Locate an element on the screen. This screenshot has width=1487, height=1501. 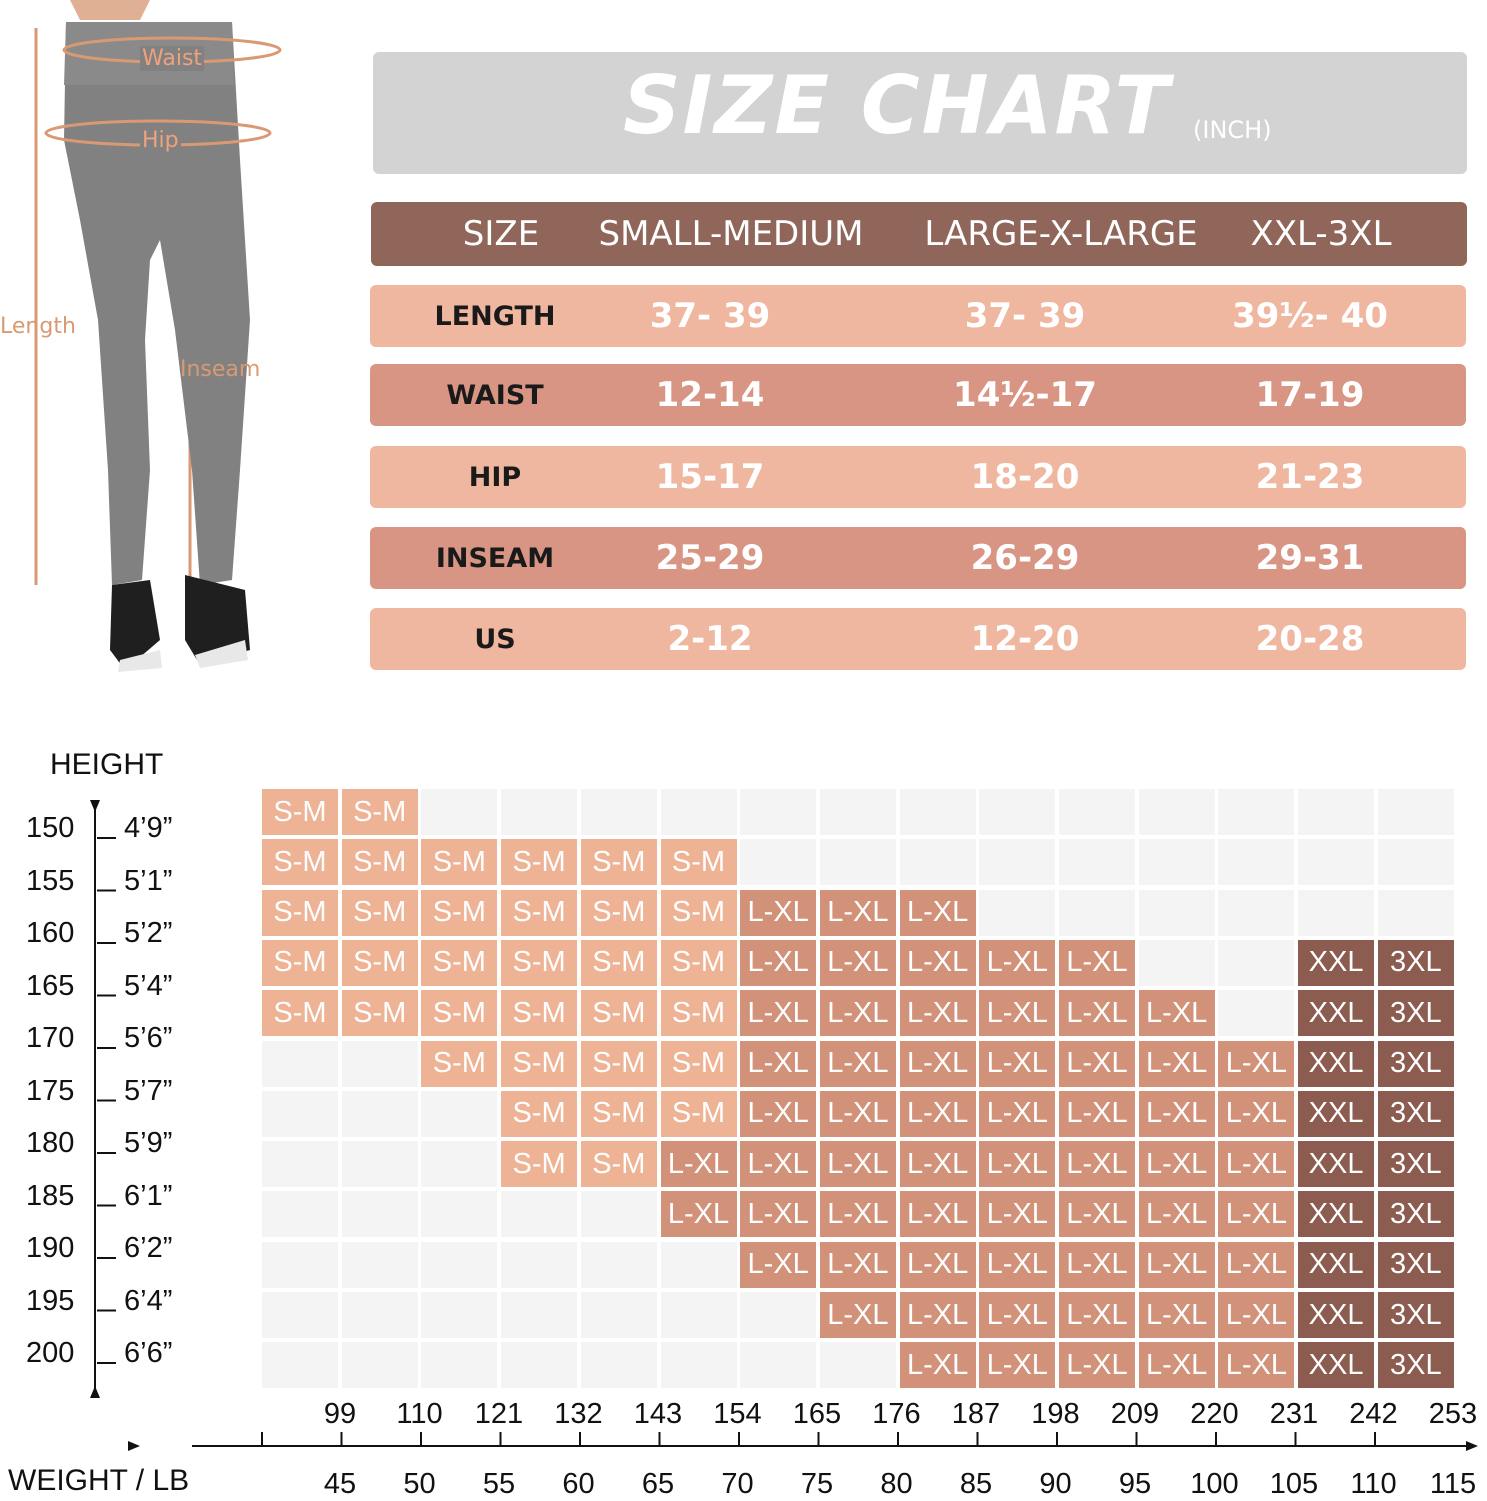
table-row-length: LENGTH 37- 39 37- 39 39½- 40 is located at coordinates (918, 316).